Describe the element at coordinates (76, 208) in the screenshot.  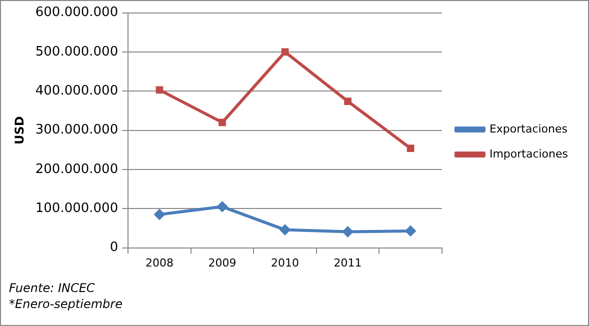
I see `y-tick-label: 100.000.000` at that location.